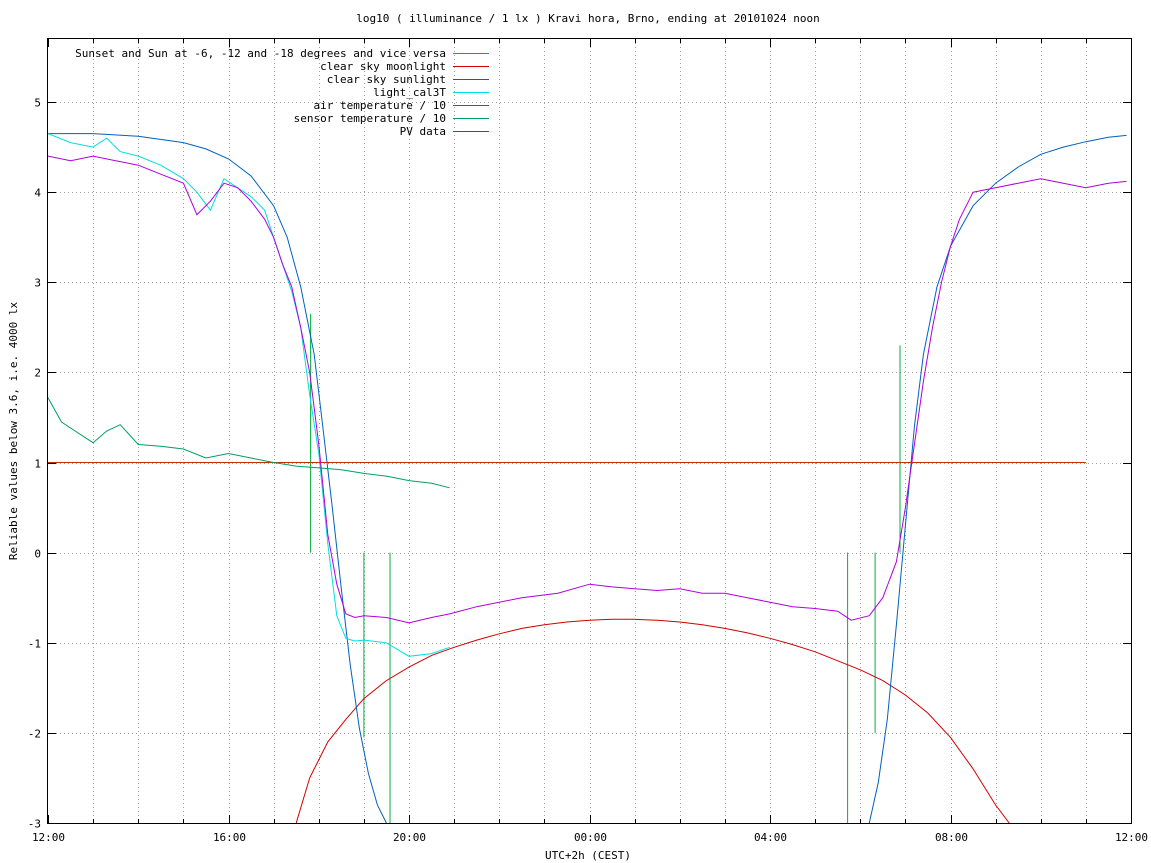 The width and height of the screenshot is (1151, 863). What do you see at coordinates (770, 837) in the screenshot?
I see `x-tick-label: 04:00` at bounding box center [770, 837].